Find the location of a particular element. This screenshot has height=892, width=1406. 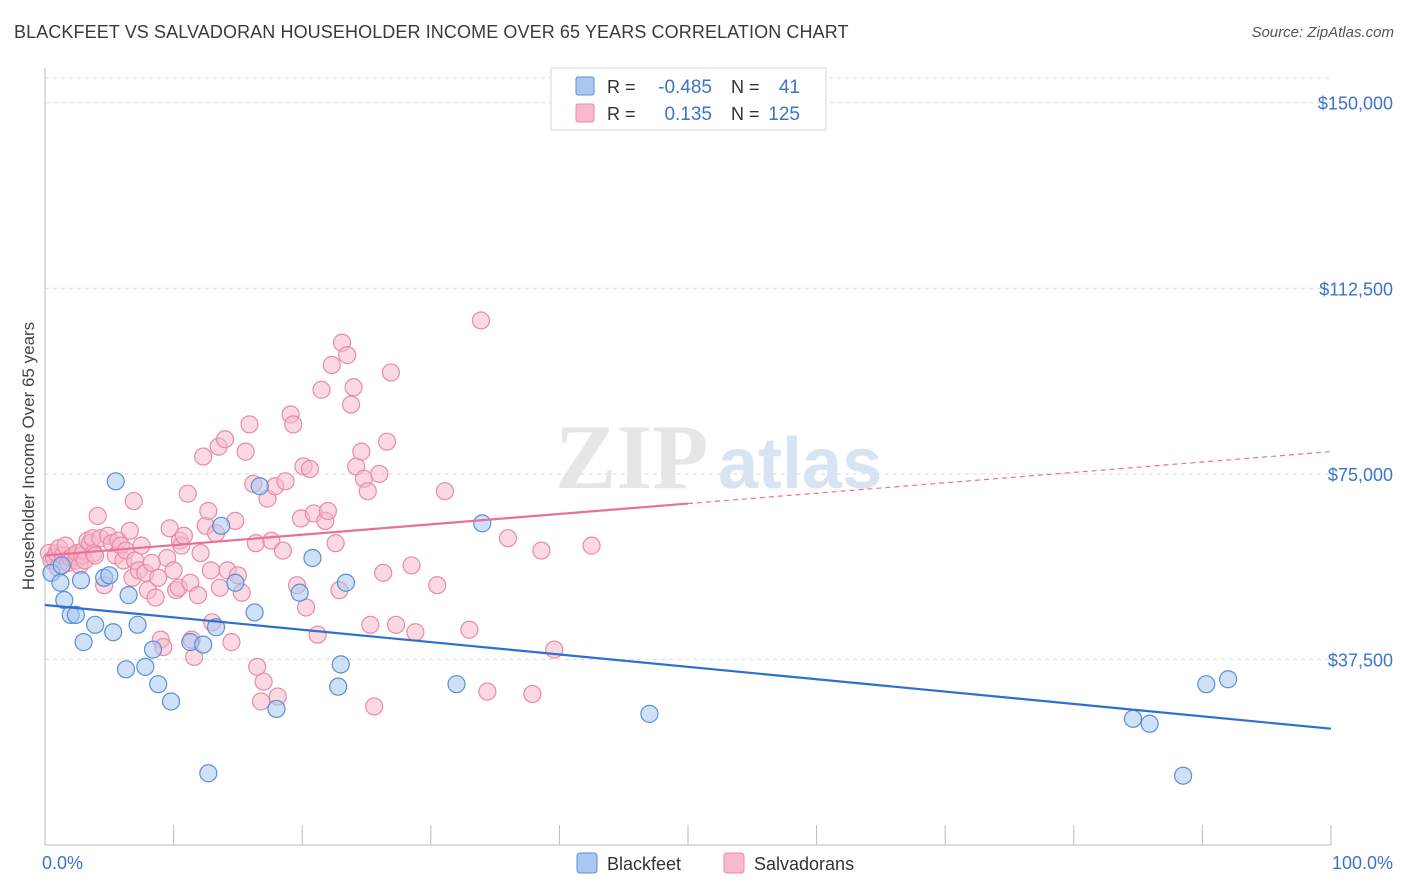

blackfeet-r-label: R = is located at coordinates (621, 87).